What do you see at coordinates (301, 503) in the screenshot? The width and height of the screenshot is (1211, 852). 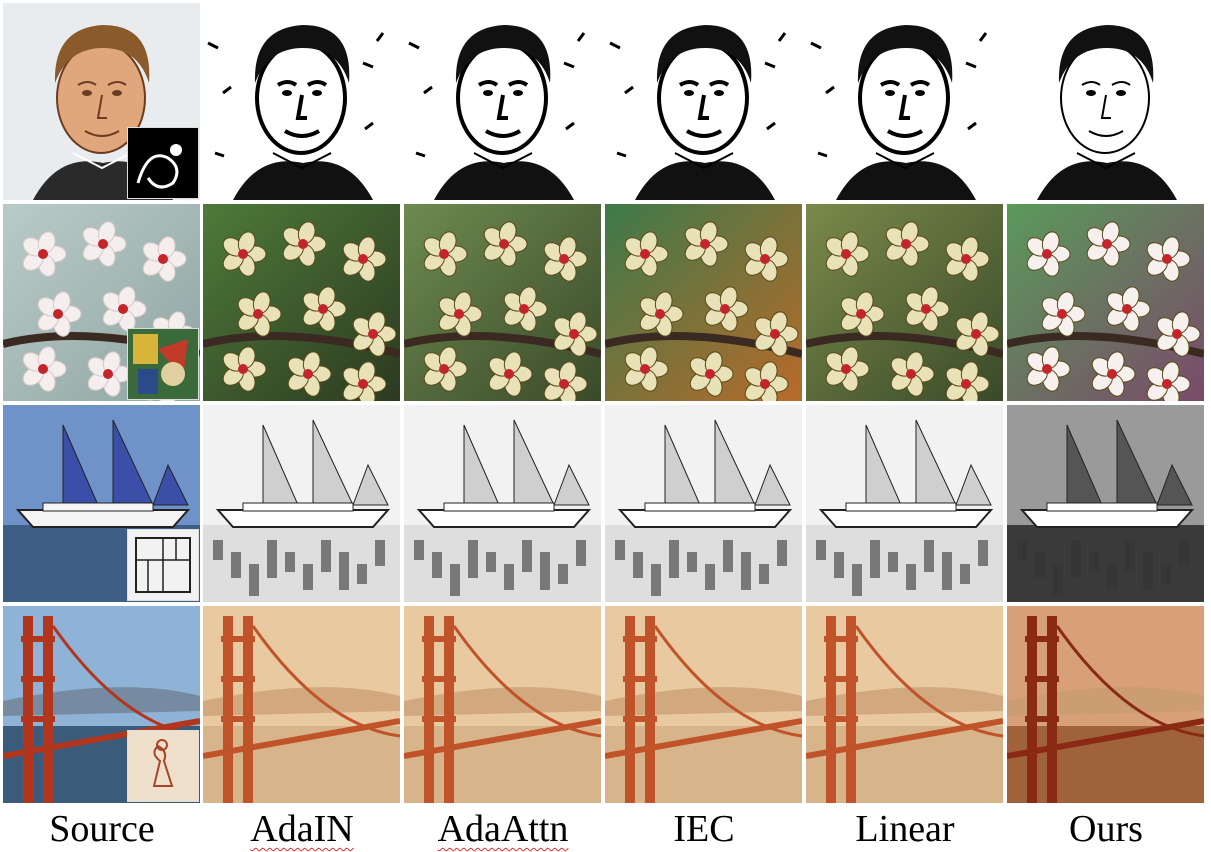 I see `sailing-ship-adain-image` at bounding box center [301, 503].